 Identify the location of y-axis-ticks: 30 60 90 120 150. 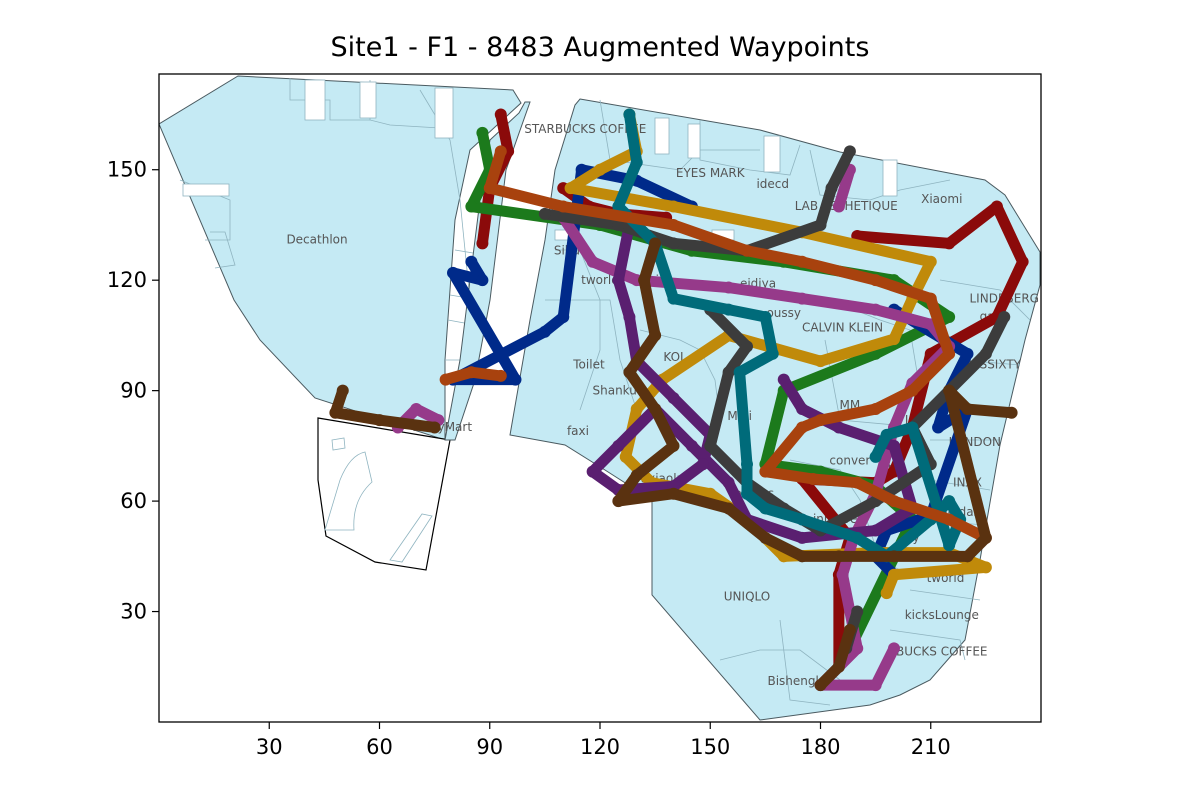
(133, 391).